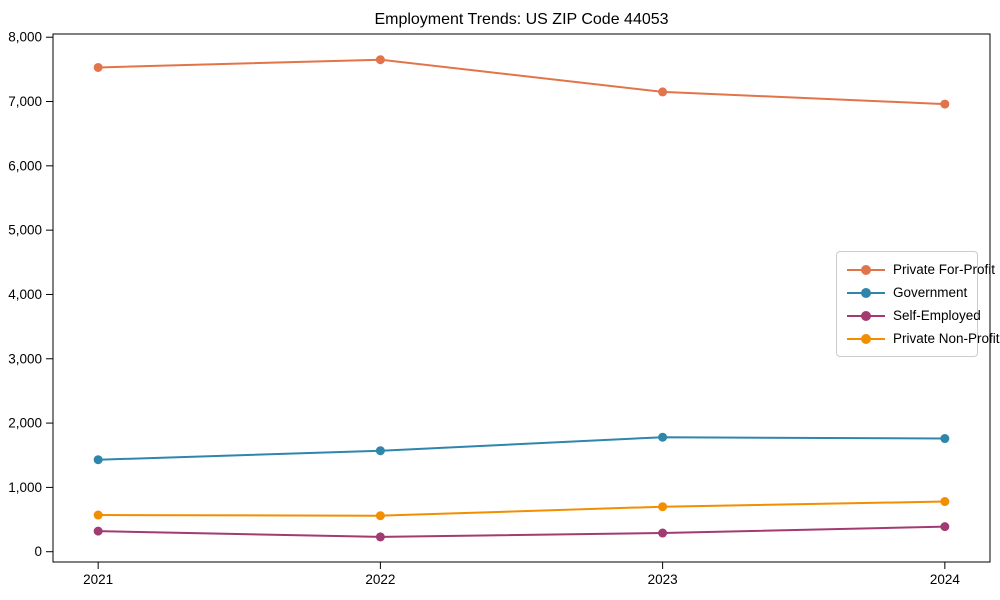 The height and width of the screenshot is (600, 1000). Describe the element at coordinates (946, 338) in the screenshot. I see `legend-label: Private Non-Profit` at that location.